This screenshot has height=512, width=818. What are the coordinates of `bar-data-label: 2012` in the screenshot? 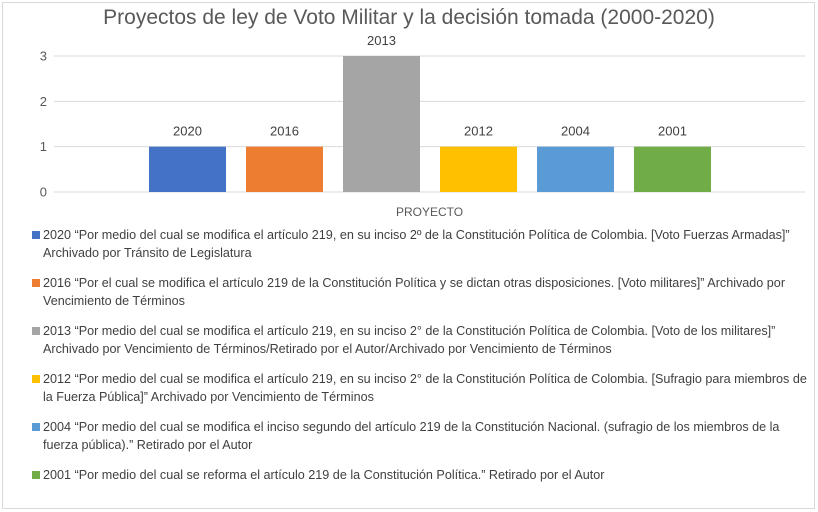 It's located at (478, 131).